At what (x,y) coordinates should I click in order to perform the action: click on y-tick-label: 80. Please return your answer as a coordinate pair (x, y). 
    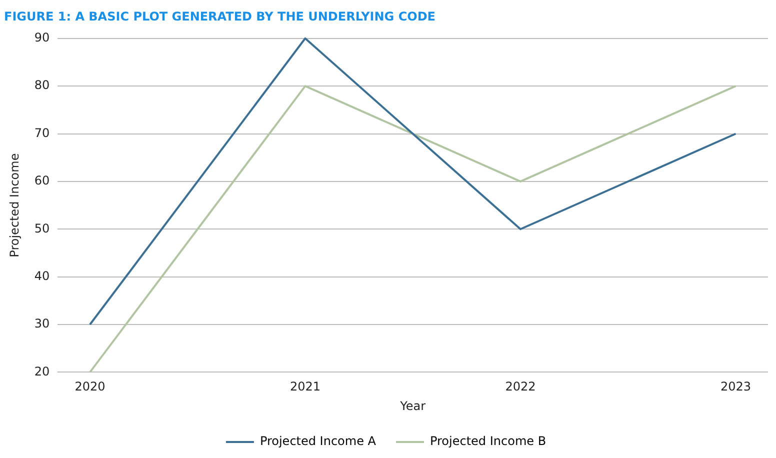
    Looking at the image, I should click on (42, 85).